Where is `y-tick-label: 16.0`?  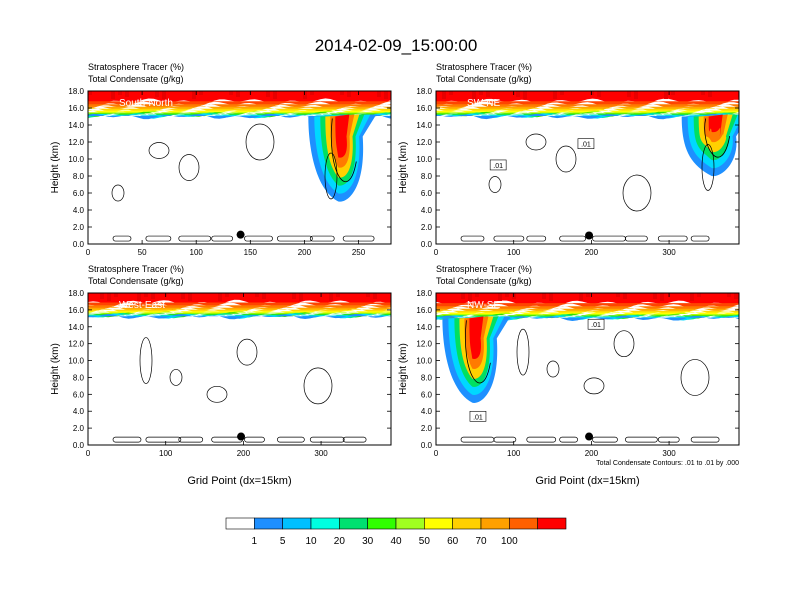
y-tick-label: 16.0 is located at coordinates (424, 108).